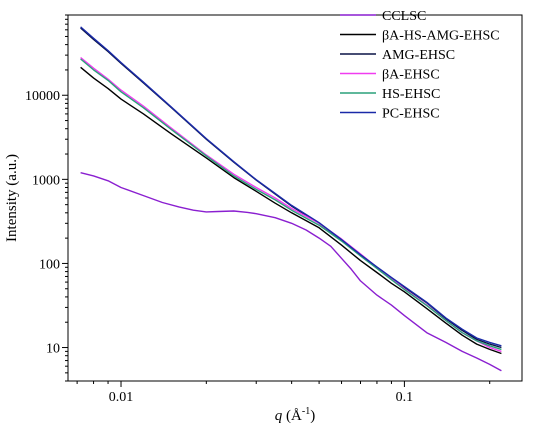 The image size is (550, 432). Describe the element at coordinates (12, 198) in the screenshot. I see `y-axis-title: Intensity (a.u.)` at that location.